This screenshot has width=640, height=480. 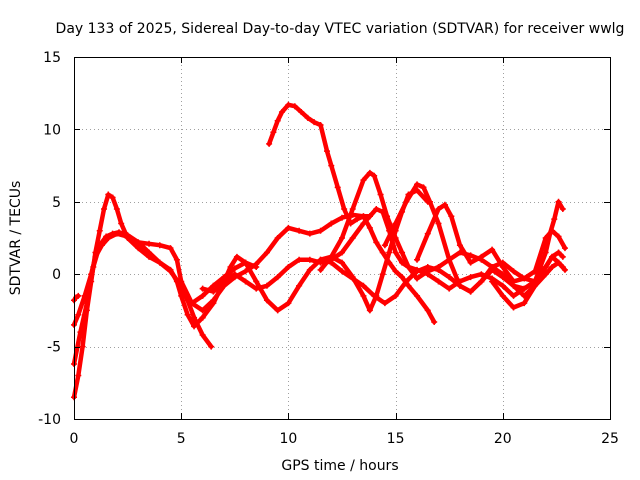 What do you see at coordinates (49, 420) in the screenshot?
I see `y-tick-label: -10` at bounding box center [49, 420].